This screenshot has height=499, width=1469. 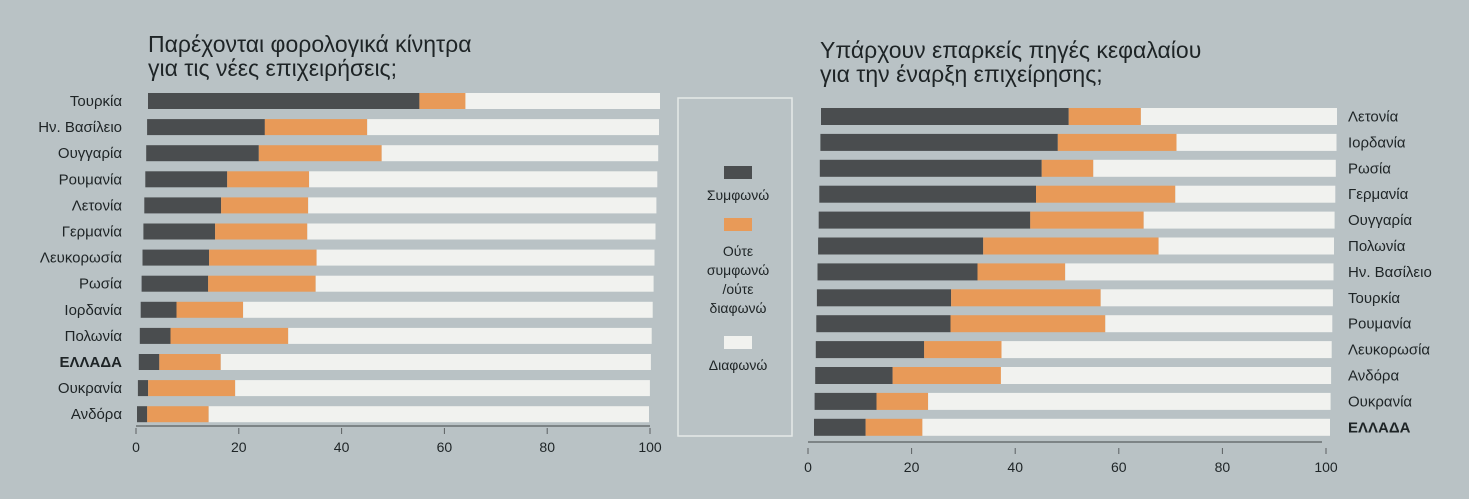 I want to click on legend-label-disagree: Διαφωνώ, so click(x=738, y=365).